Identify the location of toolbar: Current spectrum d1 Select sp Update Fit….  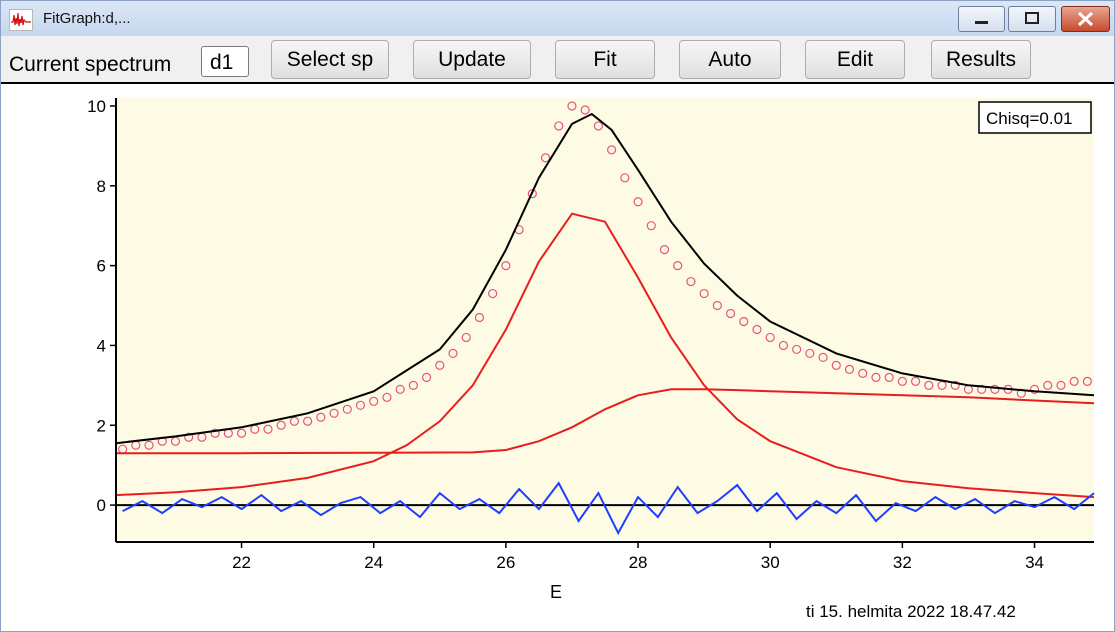
(557, 60).